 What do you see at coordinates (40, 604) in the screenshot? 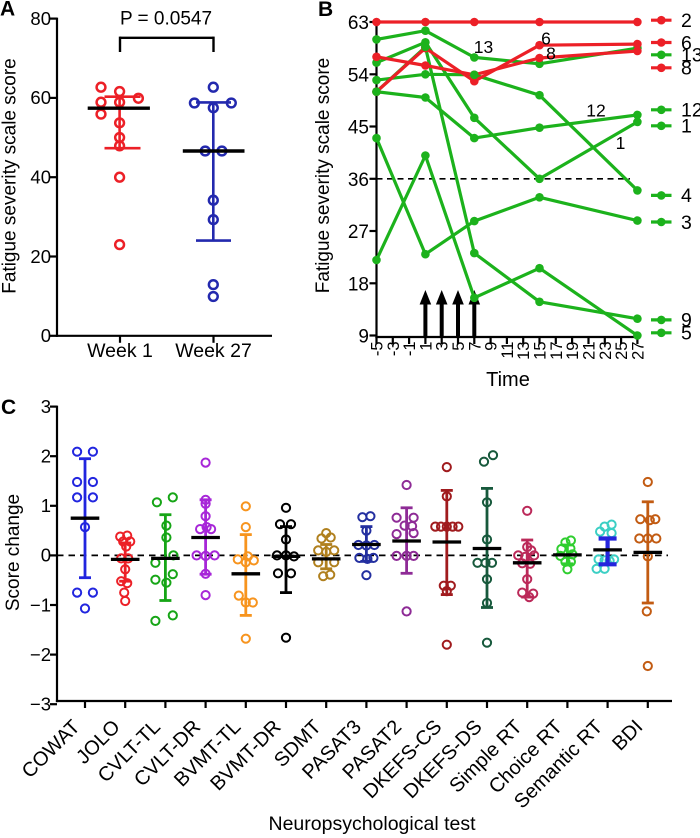
I see `svg-text: −1` at bounding box center [40, 604].